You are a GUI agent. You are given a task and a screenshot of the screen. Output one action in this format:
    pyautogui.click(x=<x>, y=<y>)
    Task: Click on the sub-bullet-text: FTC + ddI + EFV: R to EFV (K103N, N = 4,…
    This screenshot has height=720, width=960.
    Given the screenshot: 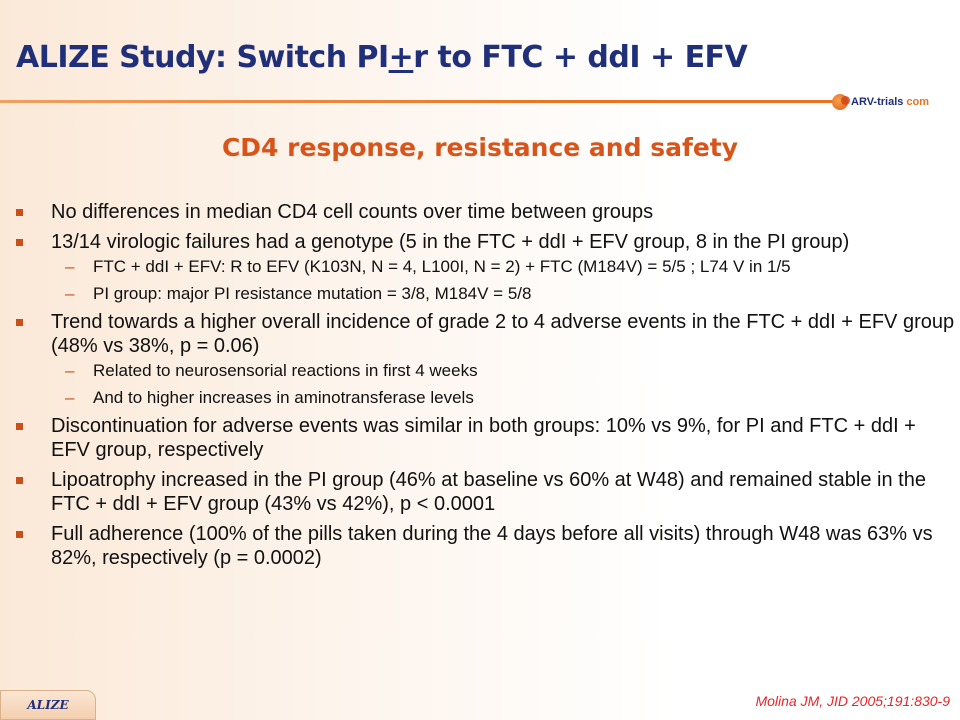 What is the action you would take?
    pyautogui.click(x=442, y=266)
    